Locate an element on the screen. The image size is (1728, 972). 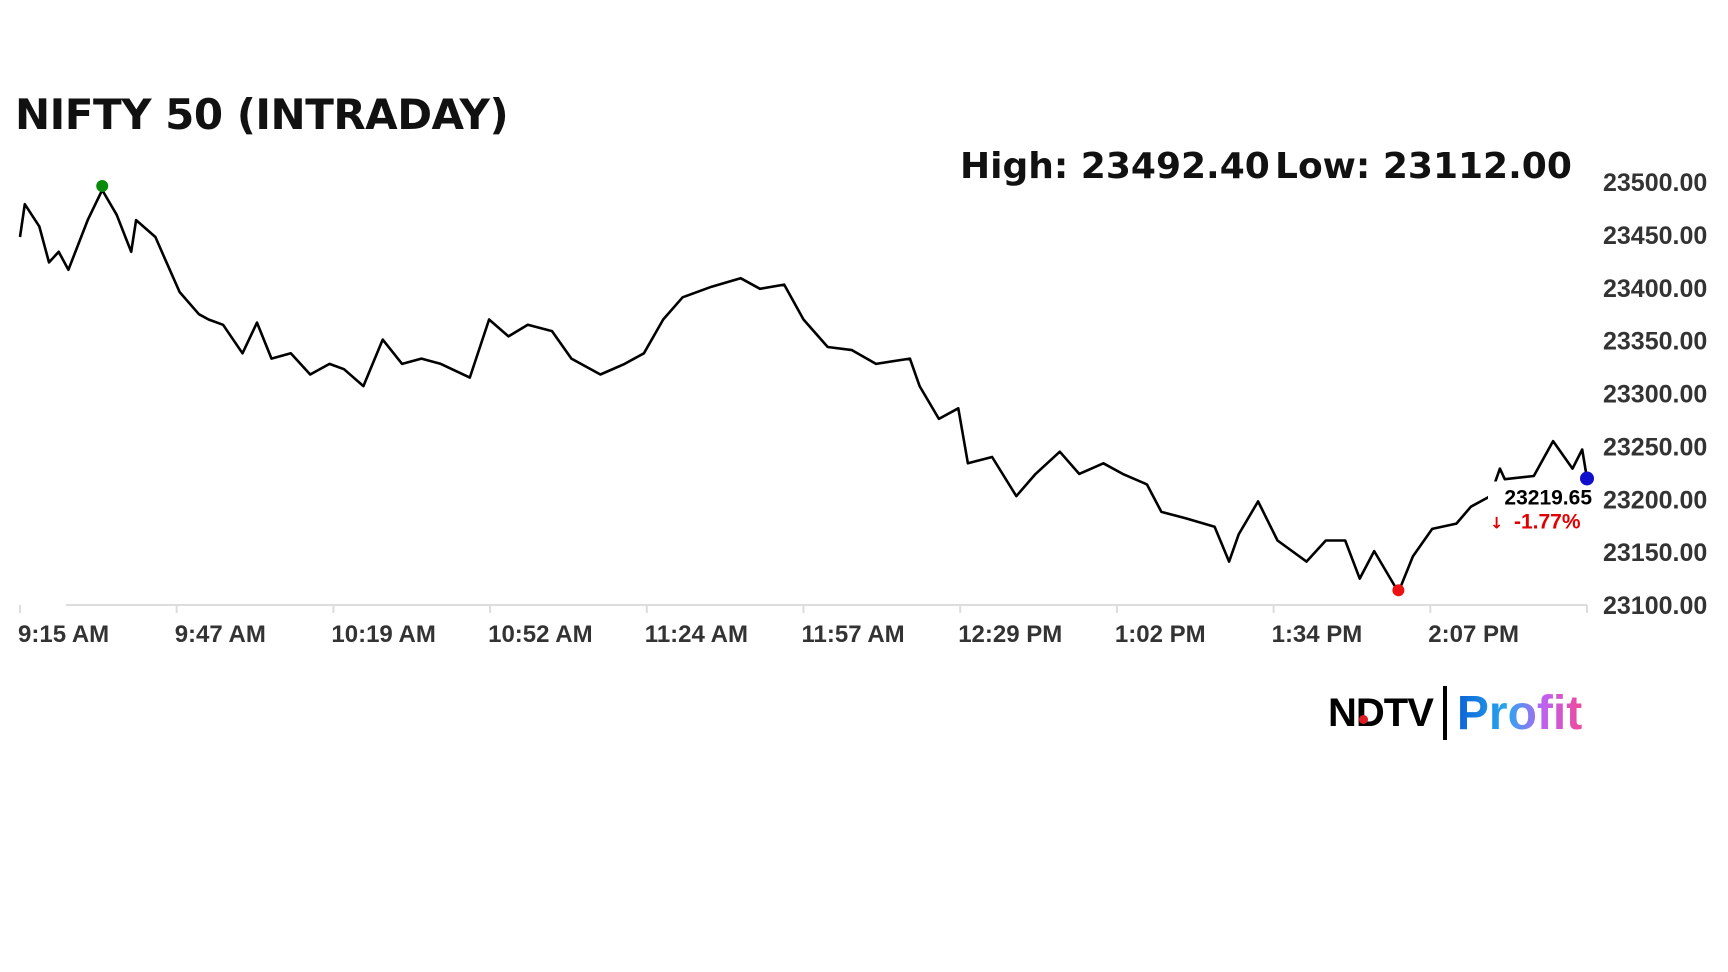
last-price-change: -1.77% is located at coordinates (1547, 521).